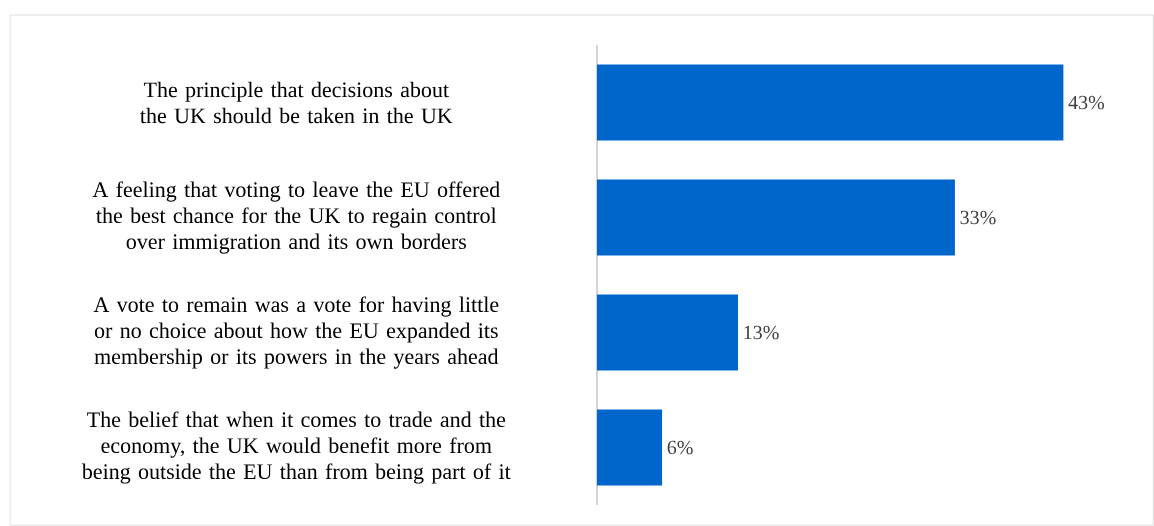 This screenshot has width=1154, height=526. What do you see at coordinates (296, 332) in the screenshot?
I see `y-tick-label: A vote to remain was a vote for having little or no choice about how the EU expanded its membership or its powers in the years ahead` at bounding box center [296, 332].